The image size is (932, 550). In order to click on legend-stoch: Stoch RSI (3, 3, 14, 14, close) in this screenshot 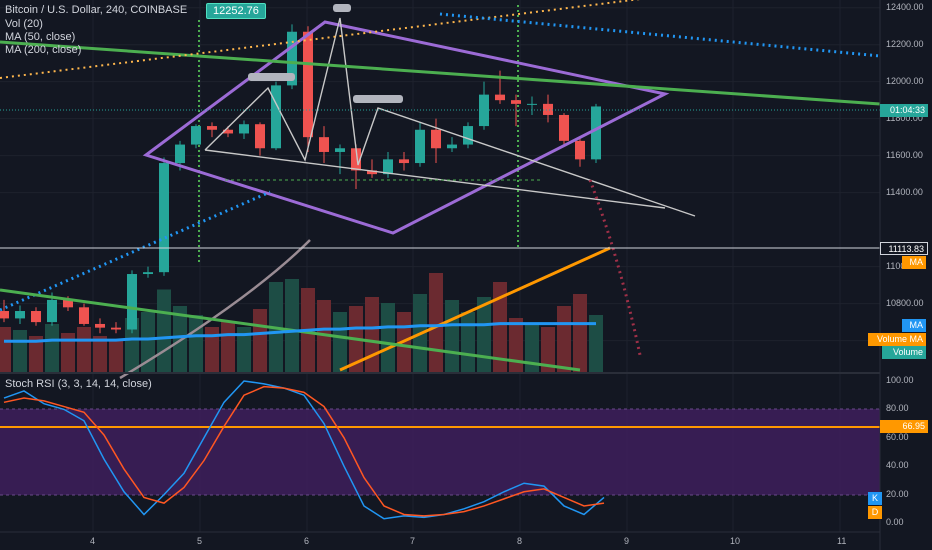, I will do `click(78, 384)`.